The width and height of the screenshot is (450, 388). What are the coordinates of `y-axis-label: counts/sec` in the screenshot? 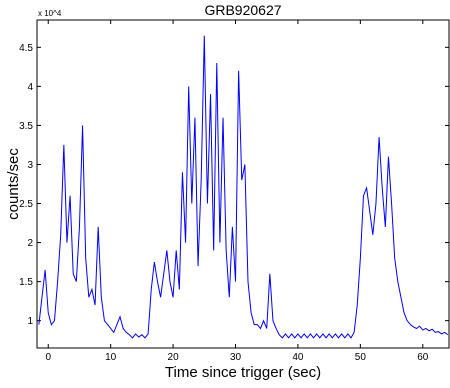 It's located at (13, 184).